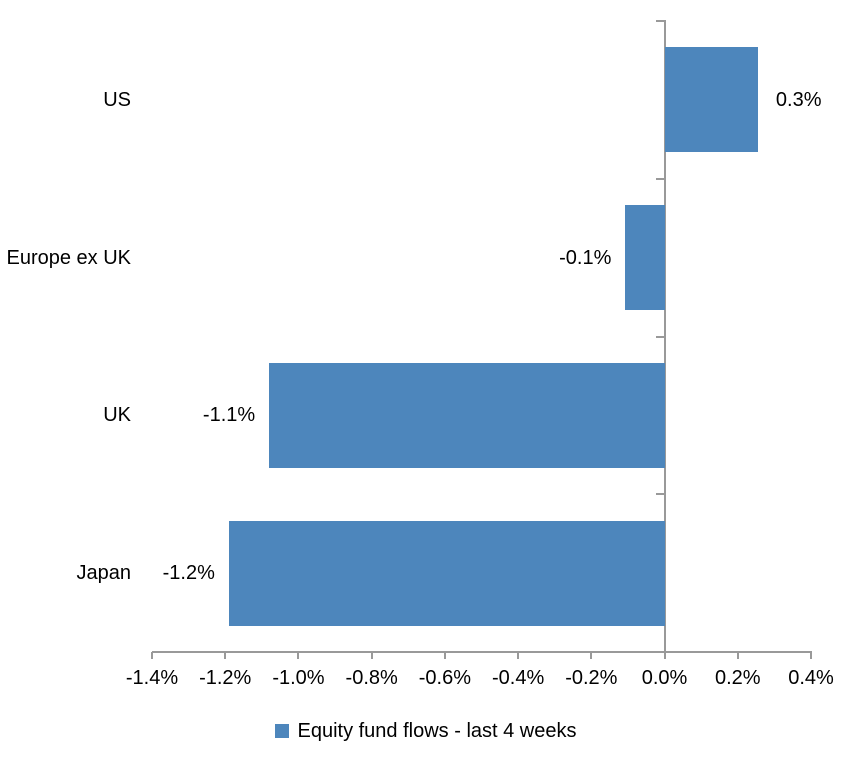 Image resolution: width=852 pixels, height=757 pixels. Describe the element at coordinates (444, 678) in the screenshot. I see `x-axis-tick-label: -0.6%` at that location.